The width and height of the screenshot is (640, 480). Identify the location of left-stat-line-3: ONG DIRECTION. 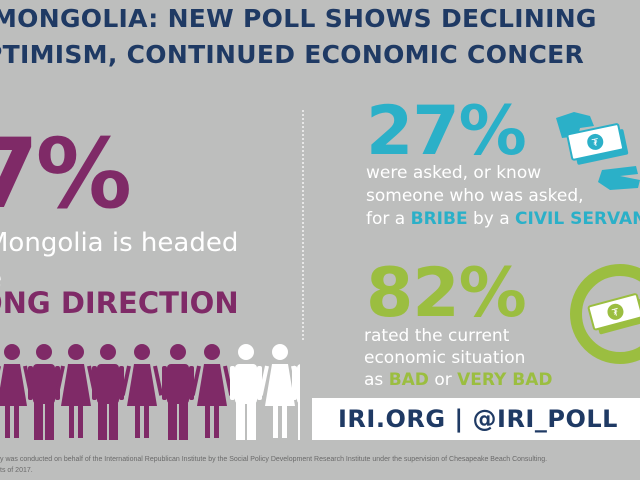
(119, 303).